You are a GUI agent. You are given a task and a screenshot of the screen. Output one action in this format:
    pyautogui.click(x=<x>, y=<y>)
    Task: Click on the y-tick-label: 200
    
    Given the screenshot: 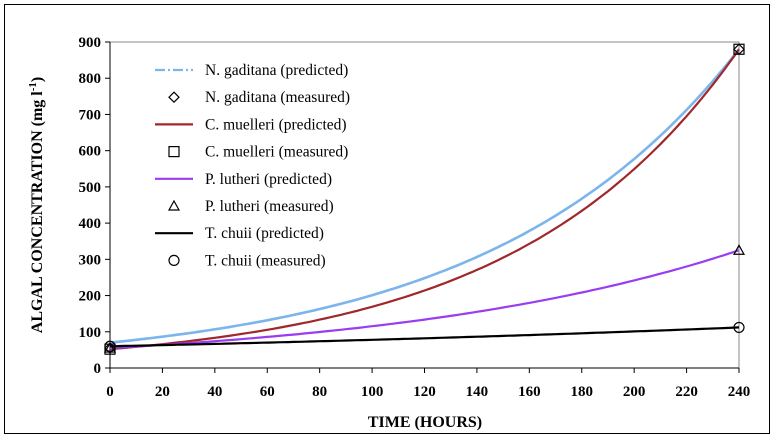 What is the action you would take?
    pyautogui.click(x=90, y=297)
    